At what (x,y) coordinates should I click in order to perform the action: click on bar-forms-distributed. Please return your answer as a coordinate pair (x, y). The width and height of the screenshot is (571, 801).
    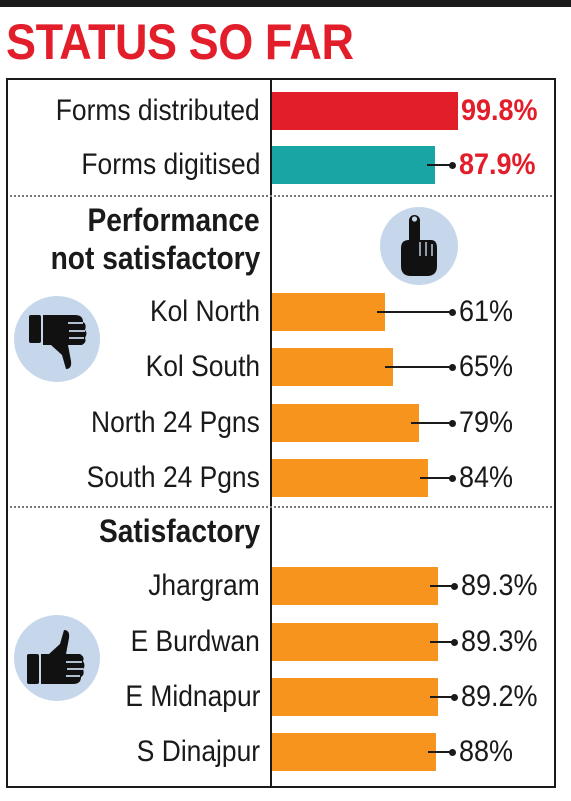
    Looking at the image, I should click on (365, 111).